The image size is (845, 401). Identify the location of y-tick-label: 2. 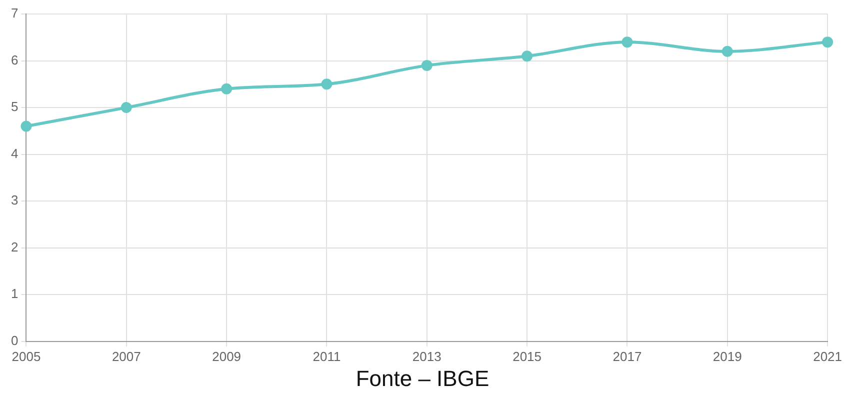
(14, 246).